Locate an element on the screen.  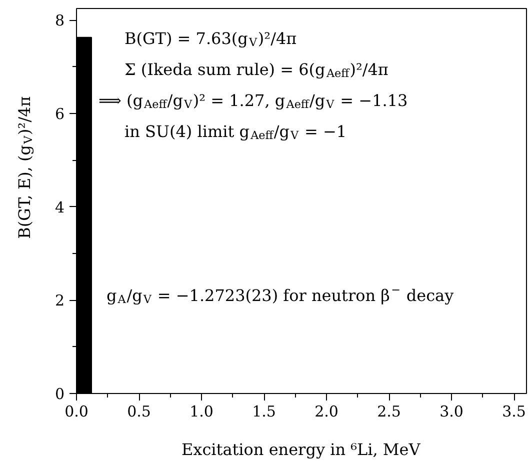
y-tick-label: 0 is located at coordinates (59, 394).